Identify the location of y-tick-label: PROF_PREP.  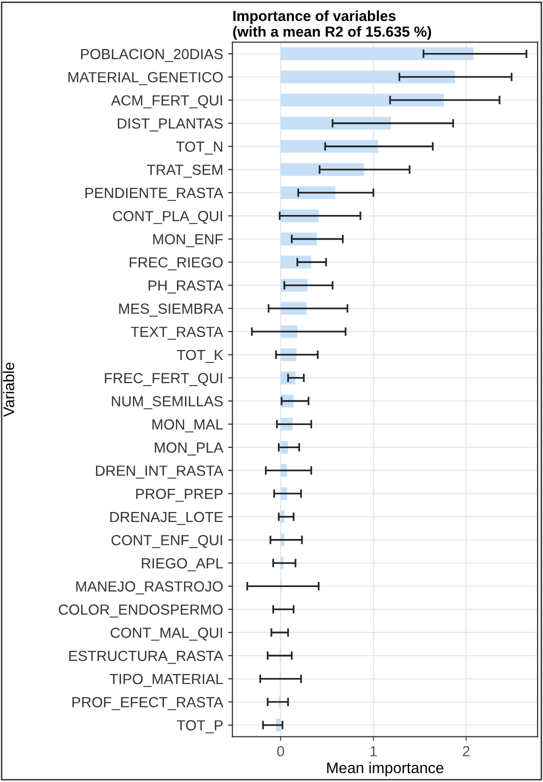
(179, 495).